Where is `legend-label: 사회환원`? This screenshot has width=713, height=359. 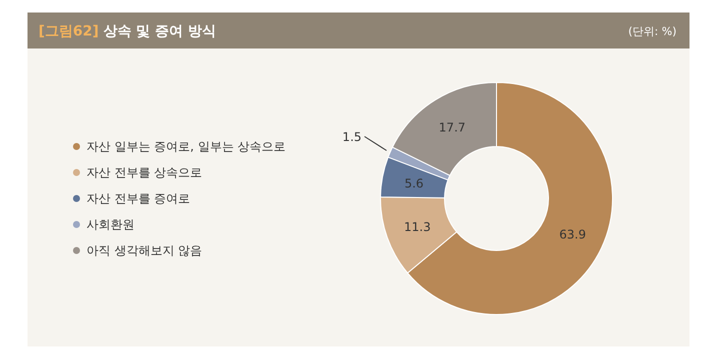
legend-label: 사회환원 is located at coordinates (110, 225).